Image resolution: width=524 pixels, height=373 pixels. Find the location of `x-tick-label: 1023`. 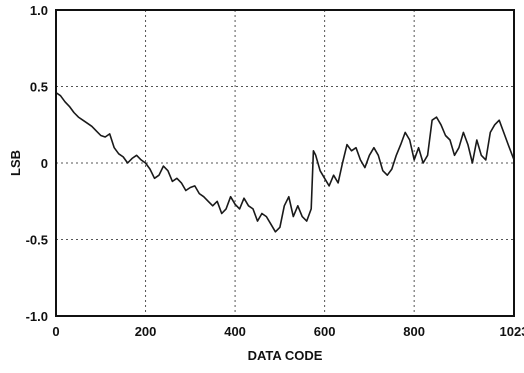

x-tick-label: 1023 is located at coordinates (512, 331).